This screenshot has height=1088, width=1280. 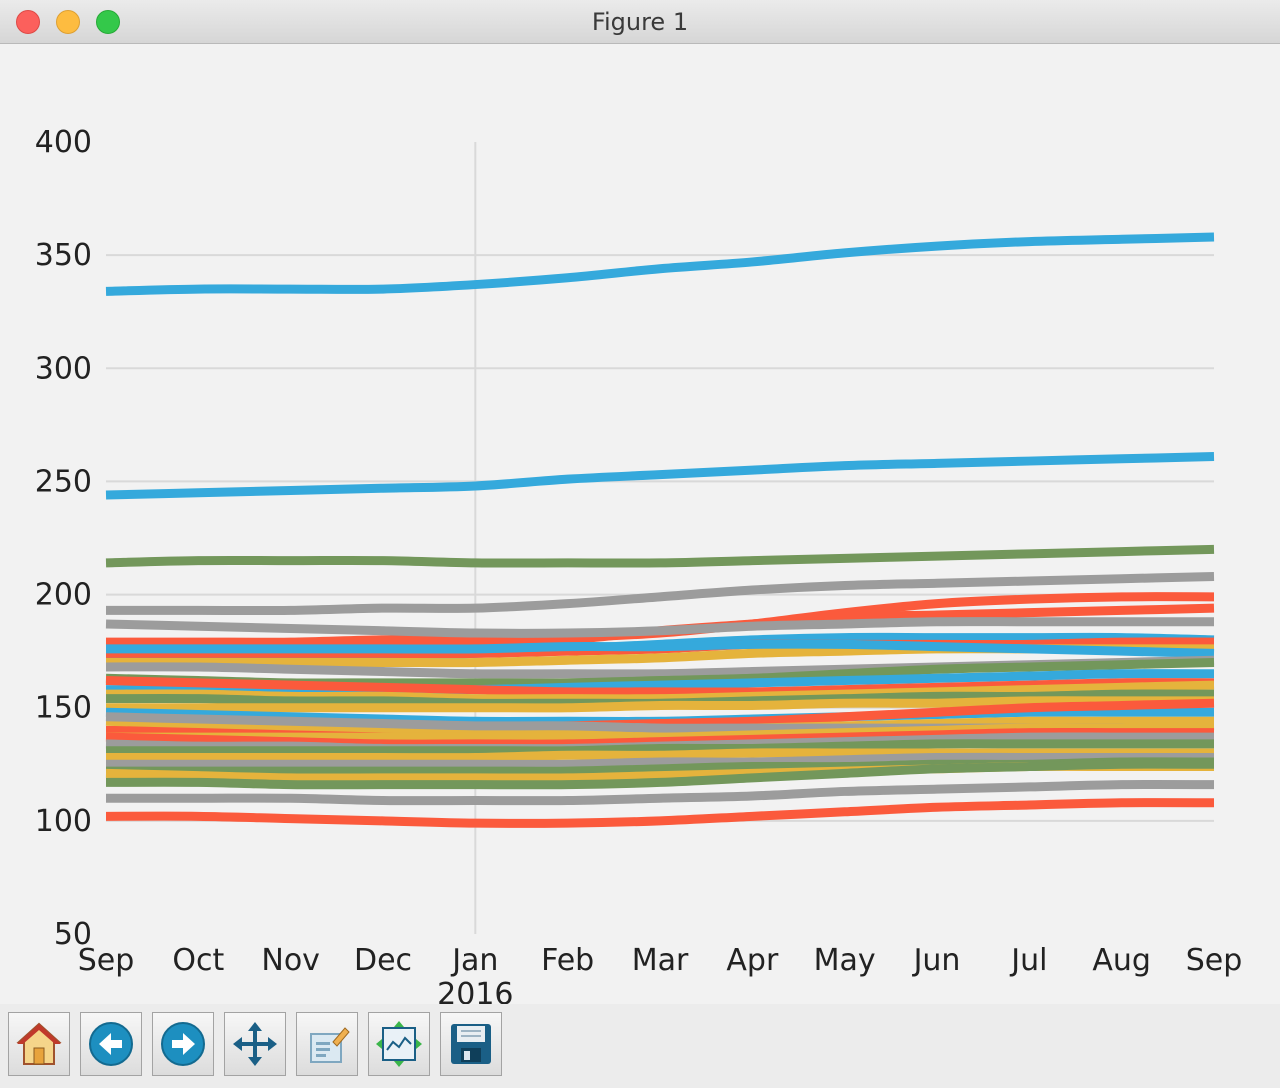 What do you see at coordinates (198, 960) in the screenshot?
I see `x-tick-label: Oct` at bounding box center [198, 960].